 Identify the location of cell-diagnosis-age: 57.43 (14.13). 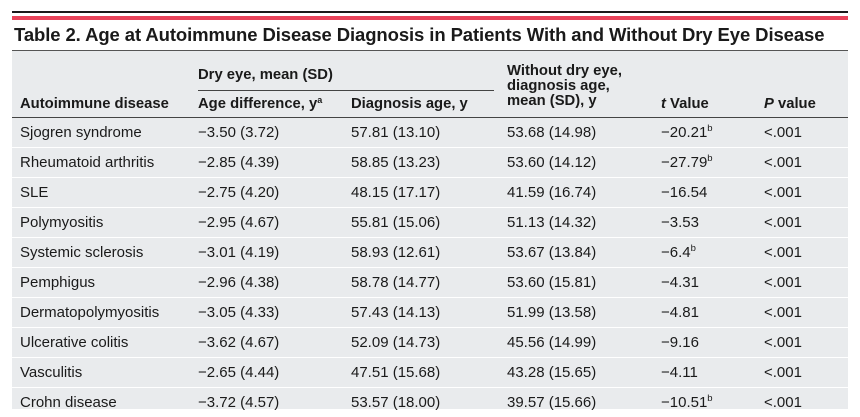
(396, 312).